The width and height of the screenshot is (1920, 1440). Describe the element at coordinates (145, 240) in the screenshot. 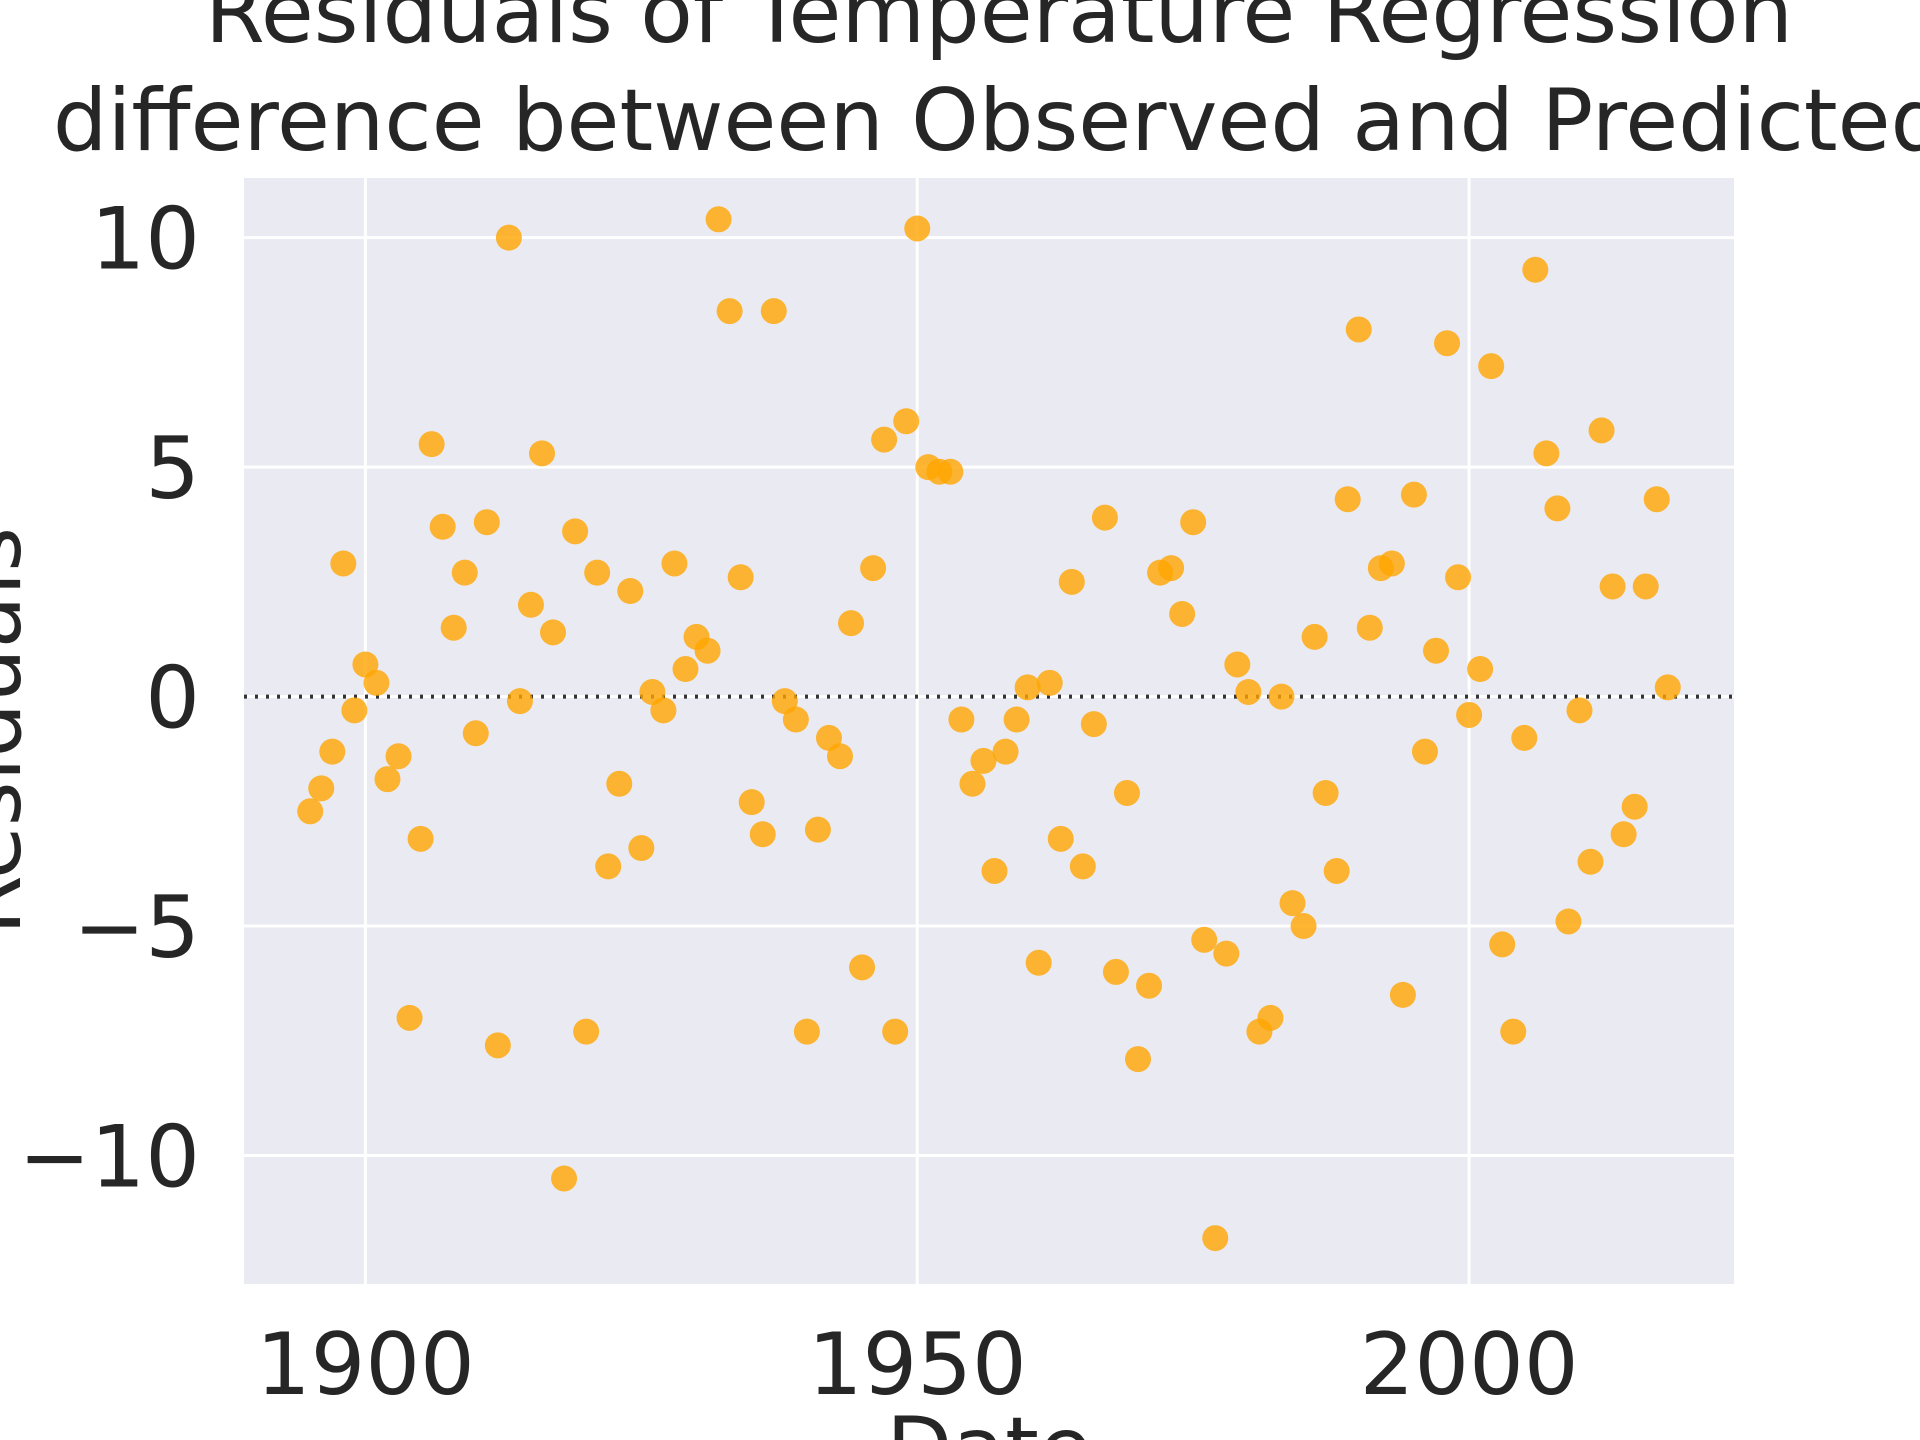

I see `y-tick-label: 10` at that location.